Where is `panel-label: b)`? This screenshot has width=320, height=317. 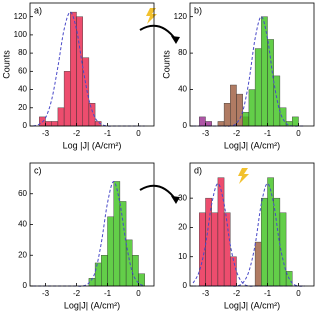 panel-label: b) is located at coordinates (198, 10).